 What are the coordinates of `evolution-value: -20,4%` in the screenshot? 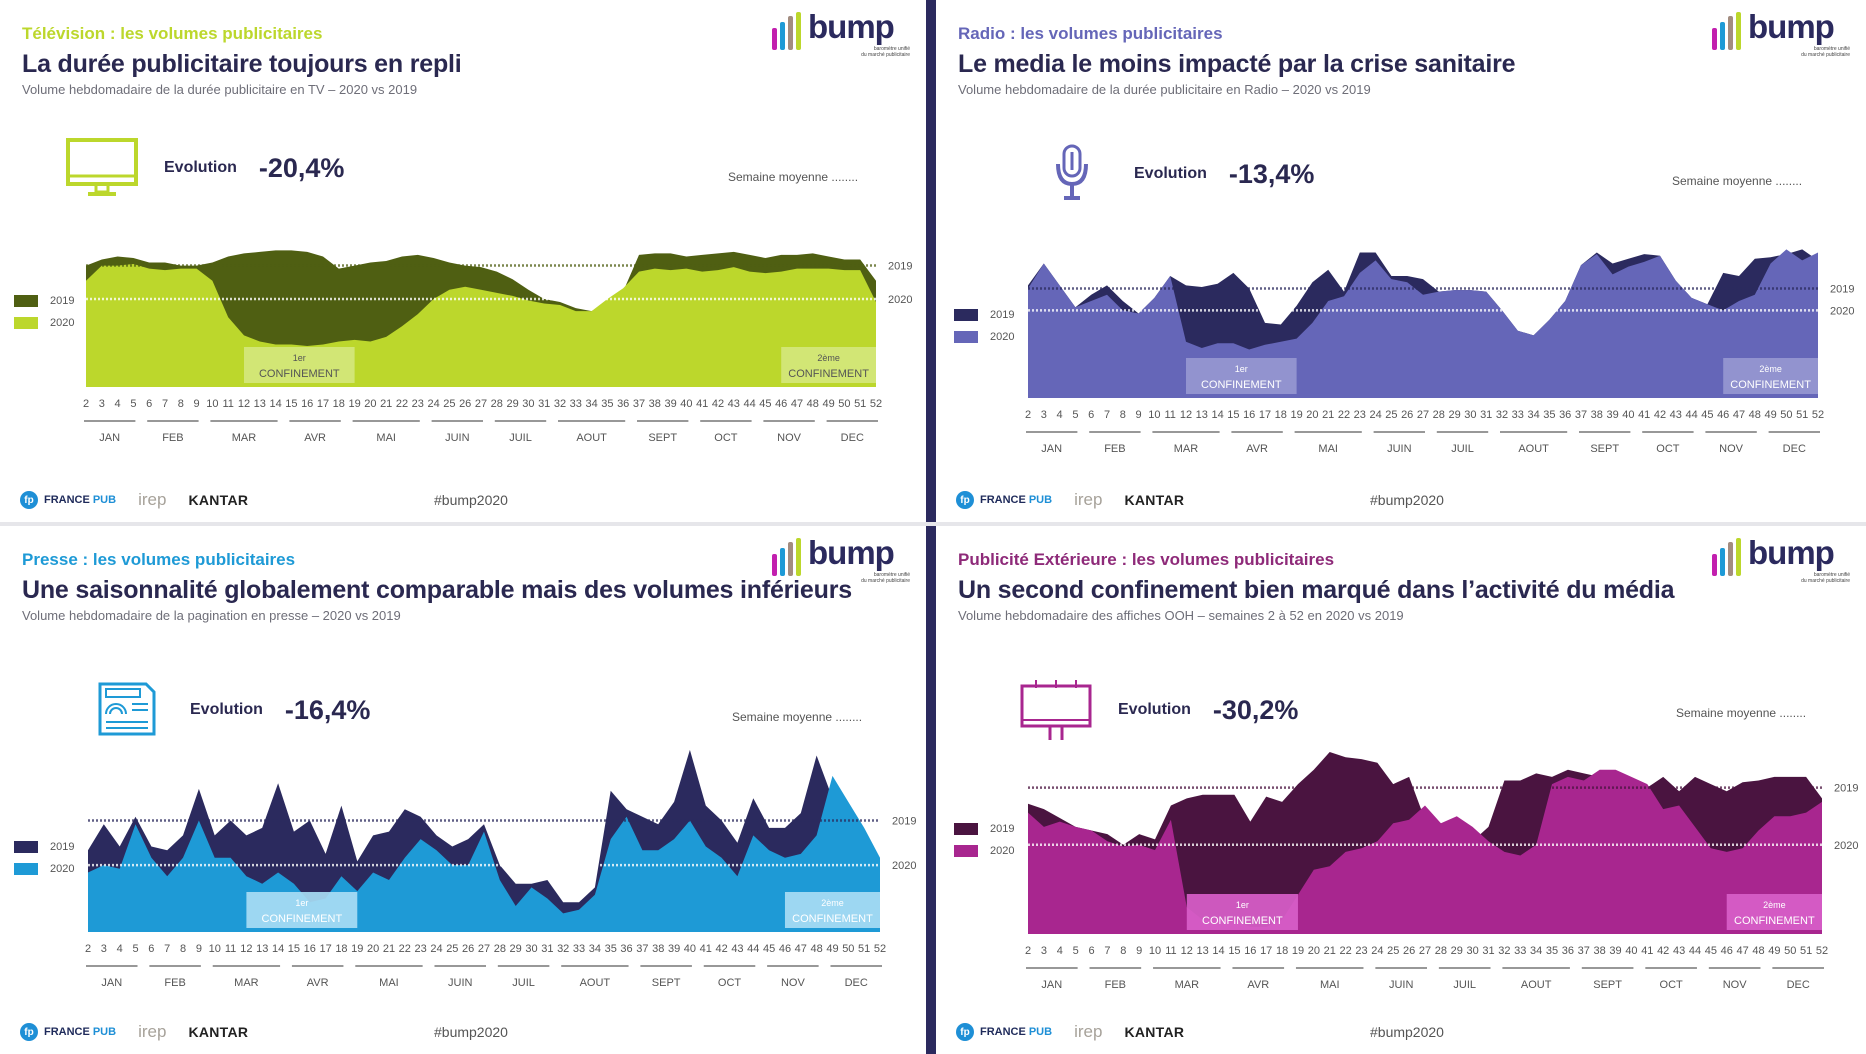 It's located at (301, 167).